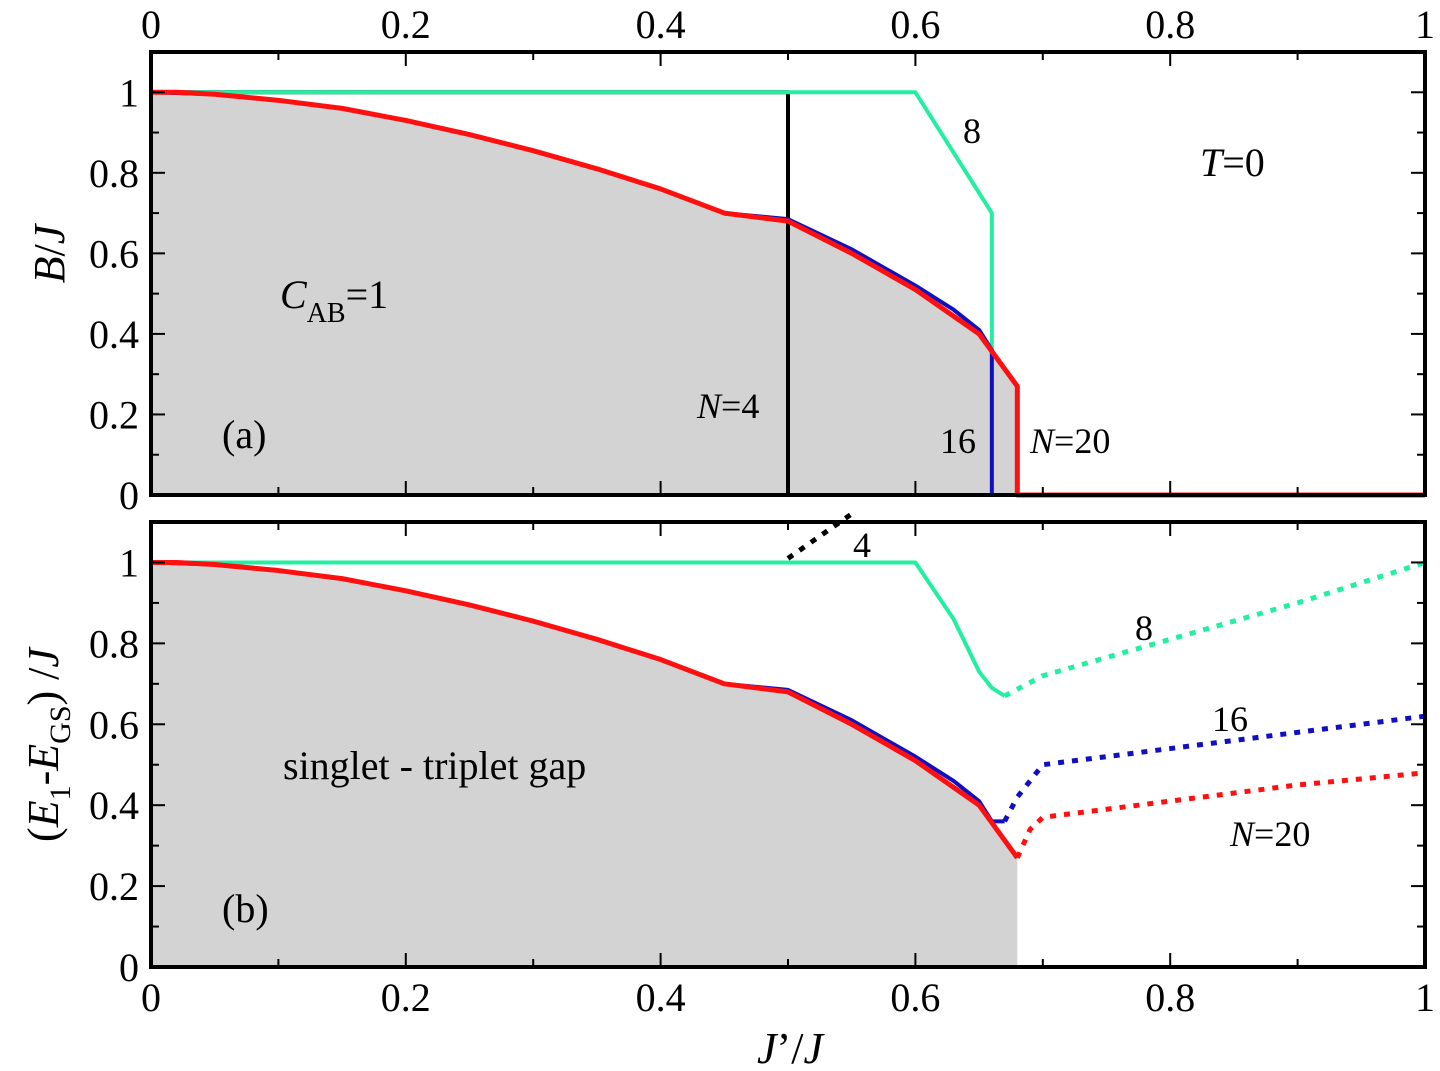 The height and width of the screenshot is (1071, 1440). I want to click on x-tick-label-b: 0.8, so click(1170, 997).